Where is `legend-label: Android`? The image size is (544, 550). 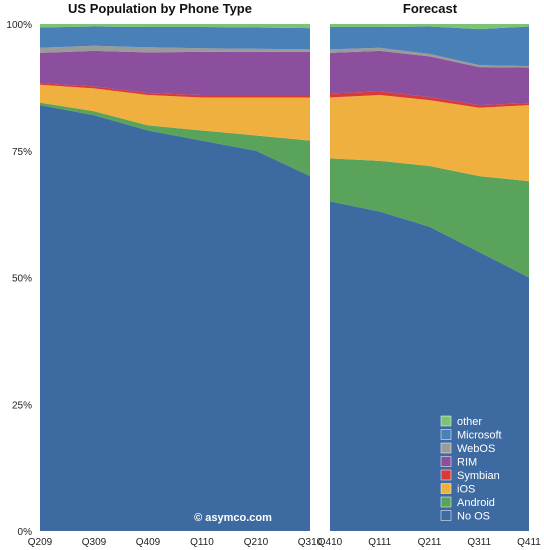 legend-label: Android is located at coordinates (476, 503).